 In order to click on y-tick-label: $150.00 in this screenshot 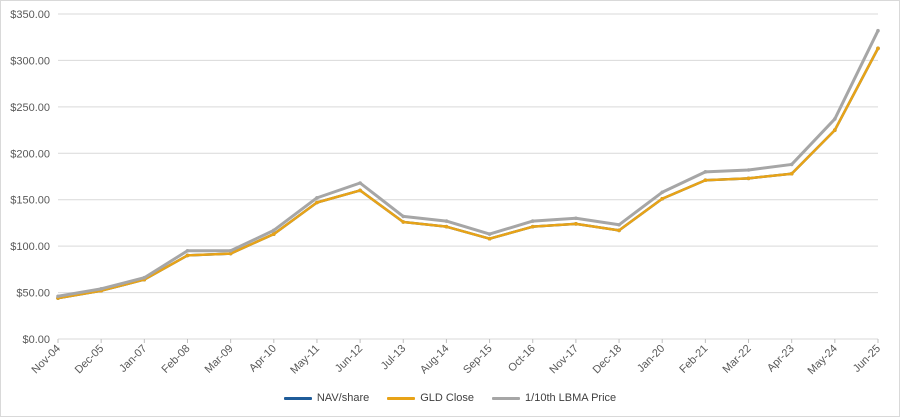, I will do `click(30, 201)`.